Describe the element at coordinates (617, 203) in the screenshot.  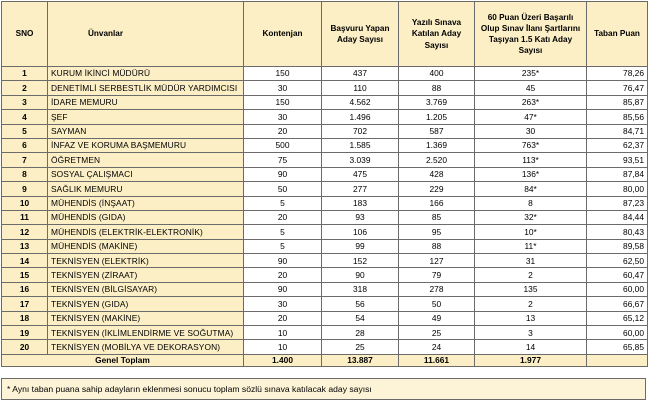
I see `table-cell: 87,23` at that location.